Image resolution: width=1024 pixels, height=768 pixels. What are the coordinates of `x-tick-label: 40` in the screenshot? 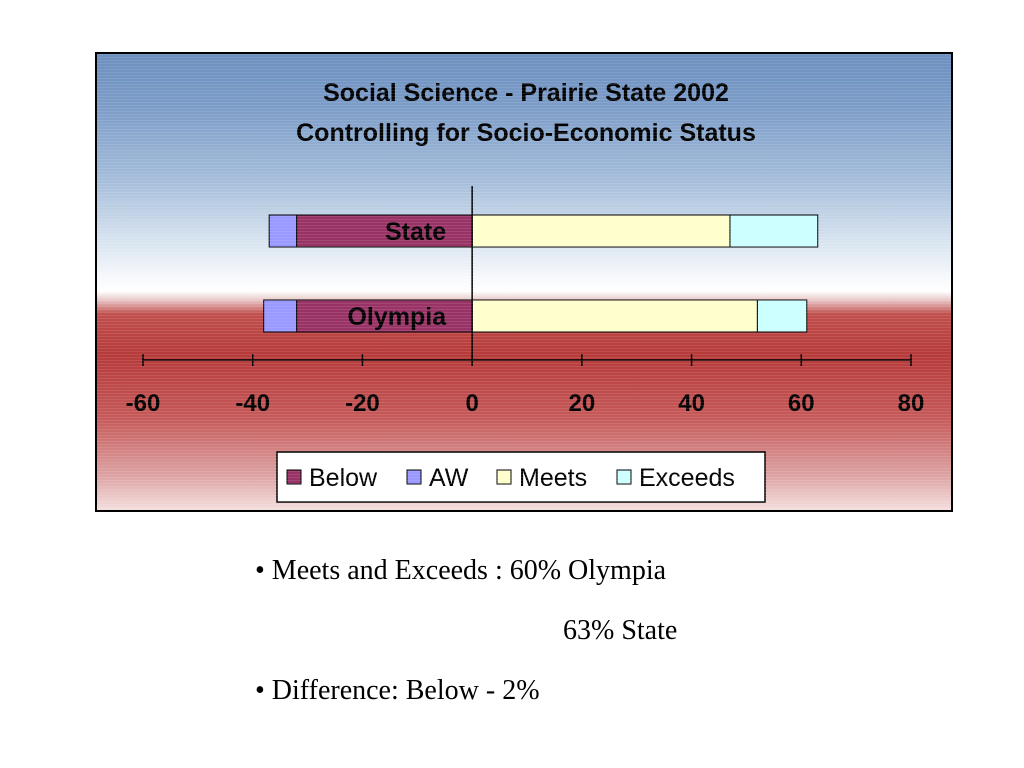 It's located at (691, 403).